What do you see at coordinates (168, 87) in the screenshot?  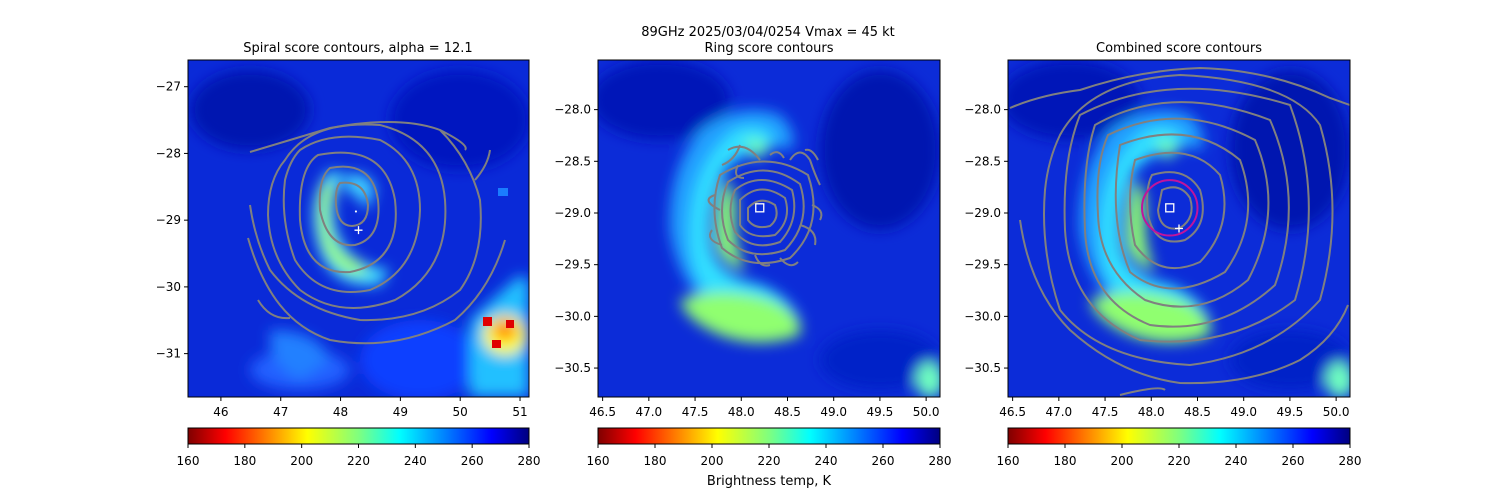 I see `y-tick-label: −27` at bounding box center [168, 87].